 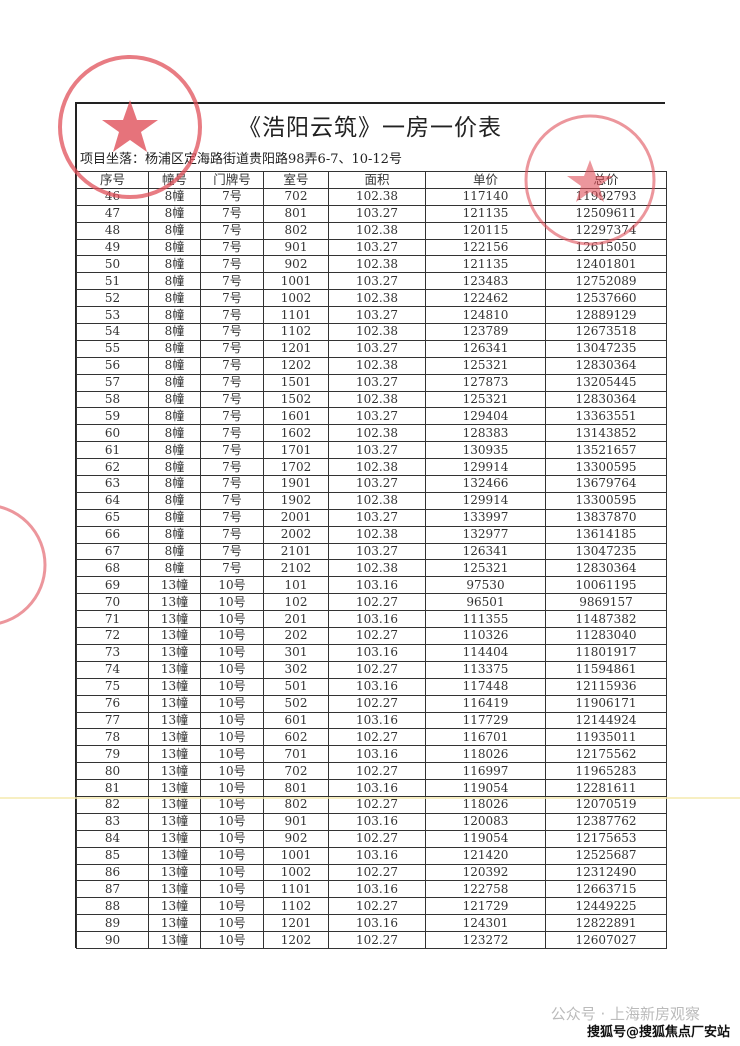 I want to click on table-row: 89 13幢 10号 1201 103.16 124301 12822891, so click(x=371, y=923).